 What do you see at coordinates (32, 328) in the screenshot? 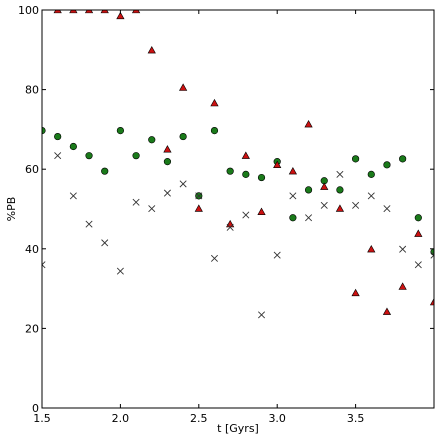
I see `y-tick-label: 20` at bounding box center [32, 328].